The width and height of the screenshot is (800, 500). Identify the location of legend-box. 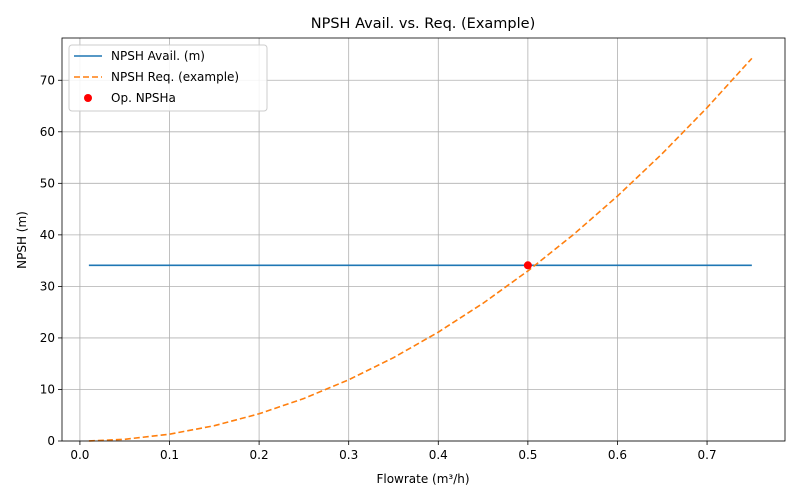
(168, 78).